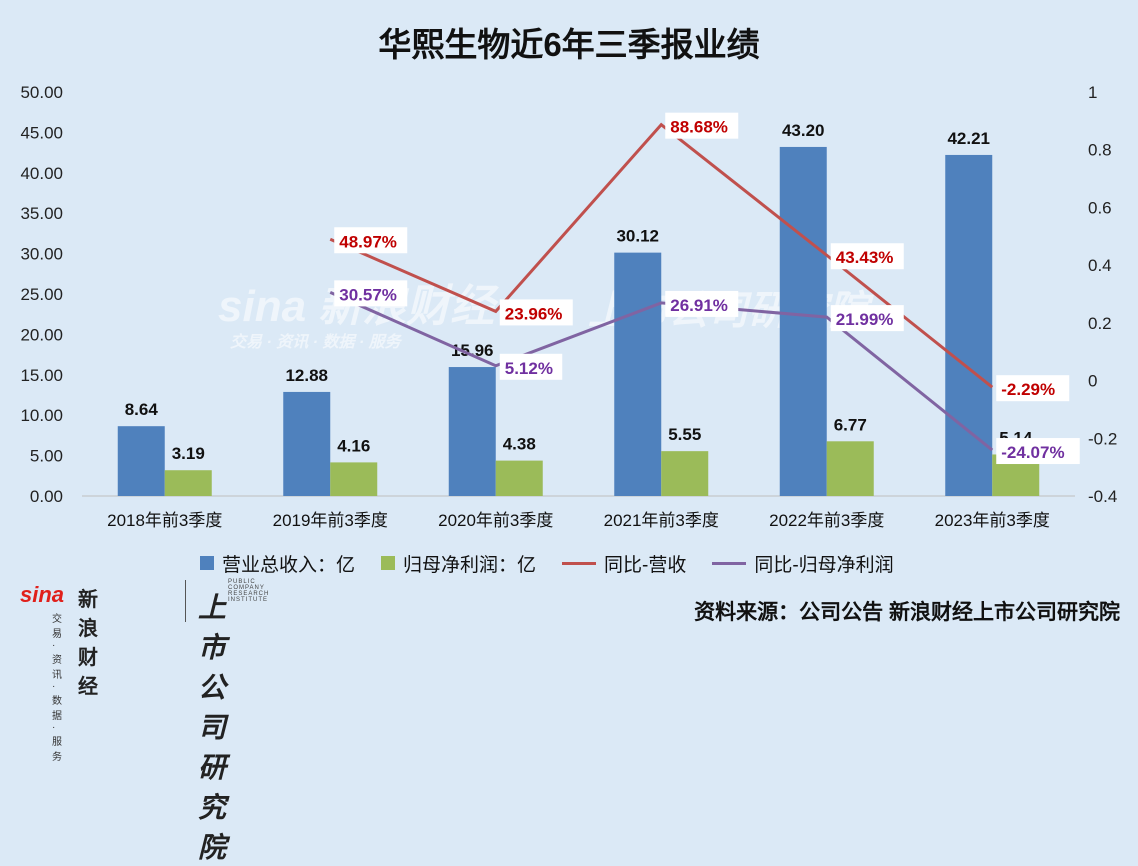  Describe the element at coordinates (470, 565) in the screenshot. I see `legend-label-profit: 归母净利润：亿` at that location.